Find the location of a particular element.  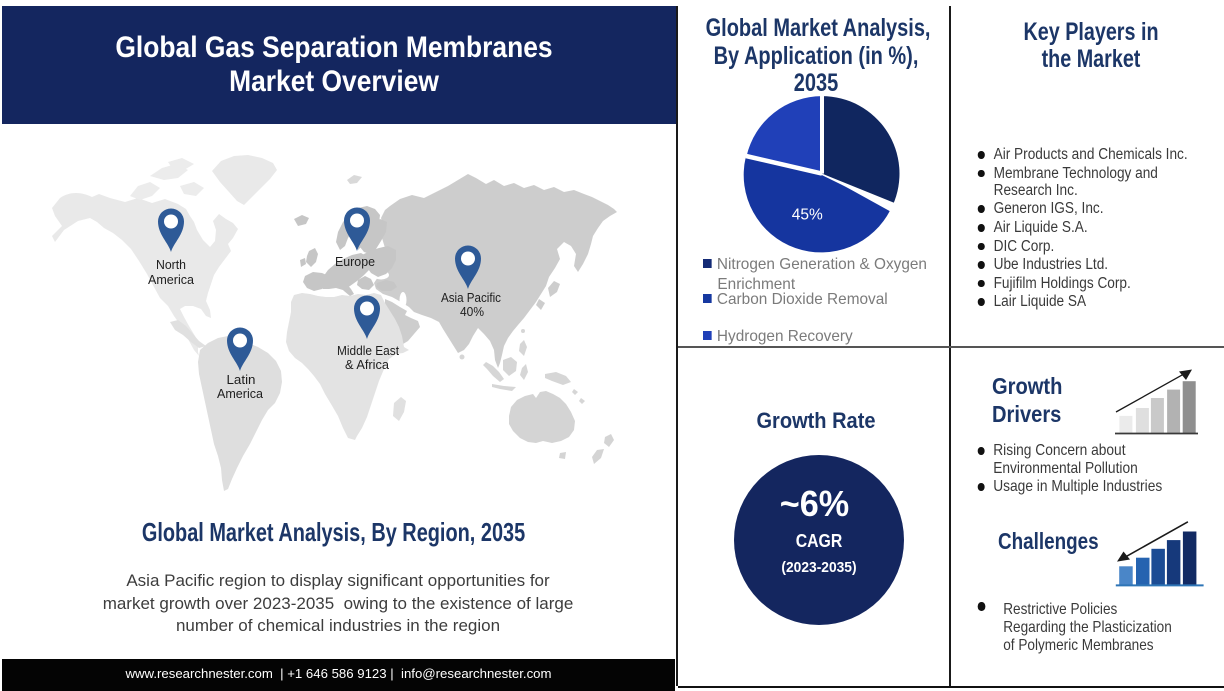

svg-text: North is located at coordinates (171, 264).